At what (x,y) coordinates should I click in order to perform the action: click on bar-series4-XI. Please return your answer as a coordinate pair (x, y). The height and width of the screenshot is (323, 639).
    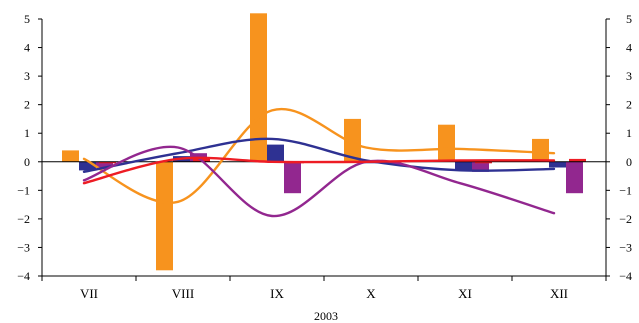
    Looking at the image, I should click on (483, 162).